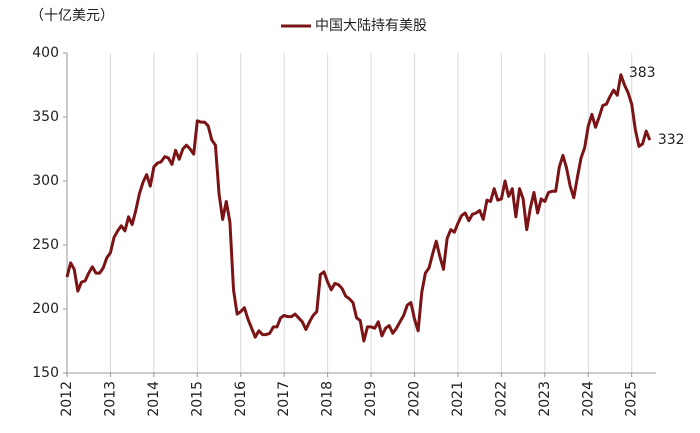  Describe the element at coordinates (671, 140) in the screenshot. I see `value-label: 332` at that location.